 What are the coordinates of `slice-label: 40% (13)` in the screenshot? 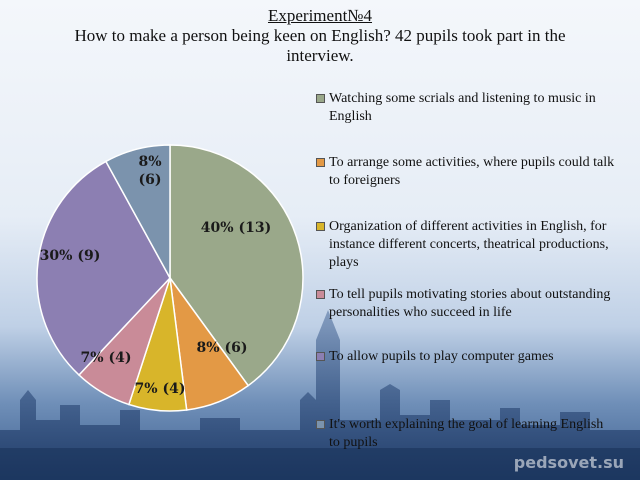 It's located at (236, 228).